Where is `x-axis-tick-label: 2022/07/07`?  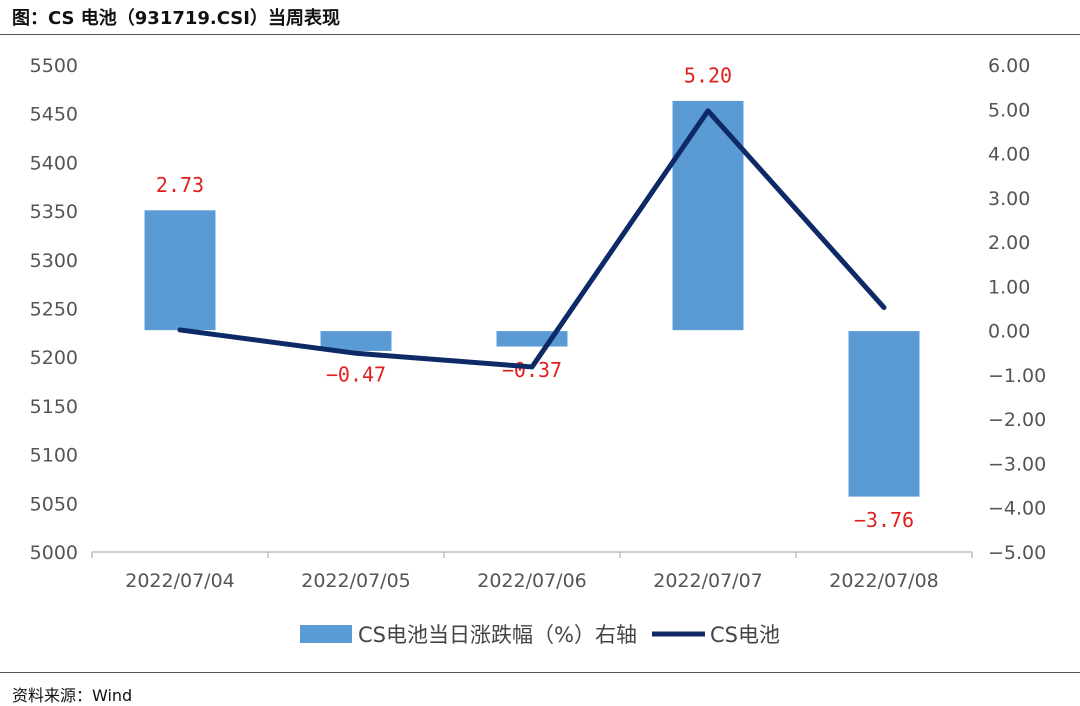 x-axis-tick-label: 2022/07/07 is located at coordinates (708, 581).